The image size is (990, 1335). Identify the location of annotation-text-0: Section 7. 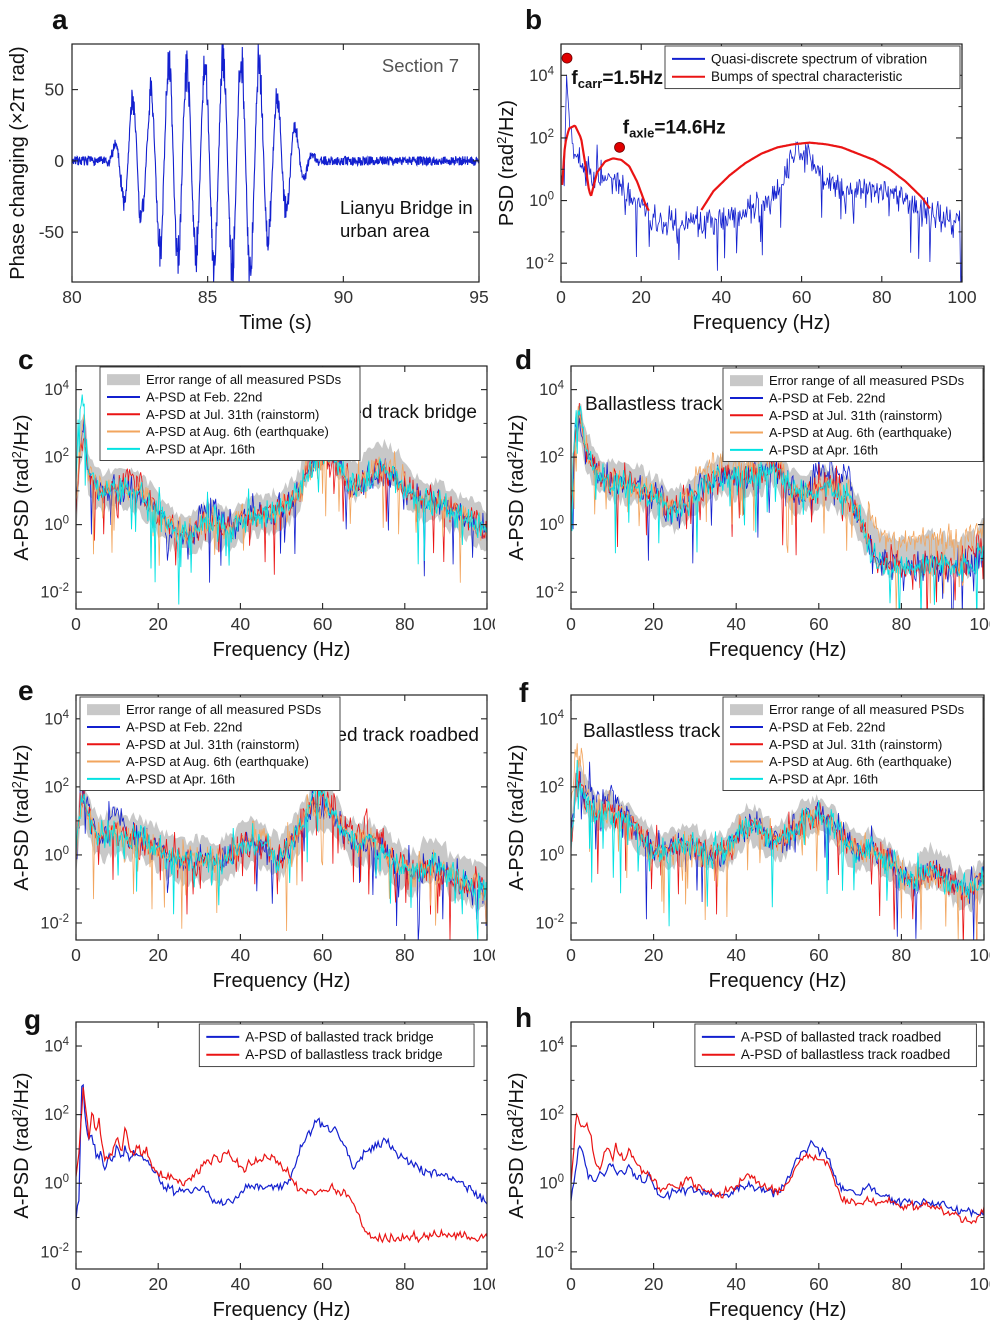
(420, 65).